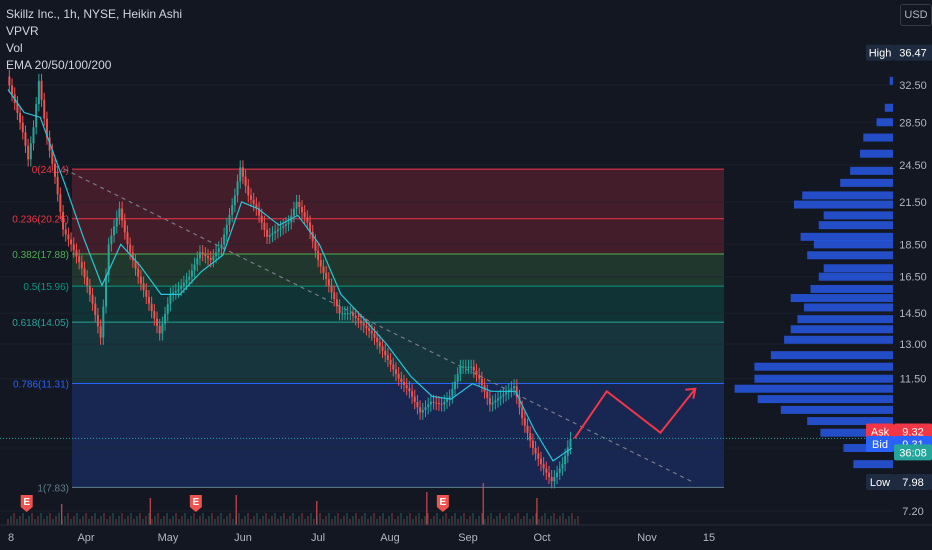 The width and height of the screenshot is (932, 550). I want to click on symbol-title: Skillz Inc., 1h, NYSE, Heikin Ashi, so click(94, 14).